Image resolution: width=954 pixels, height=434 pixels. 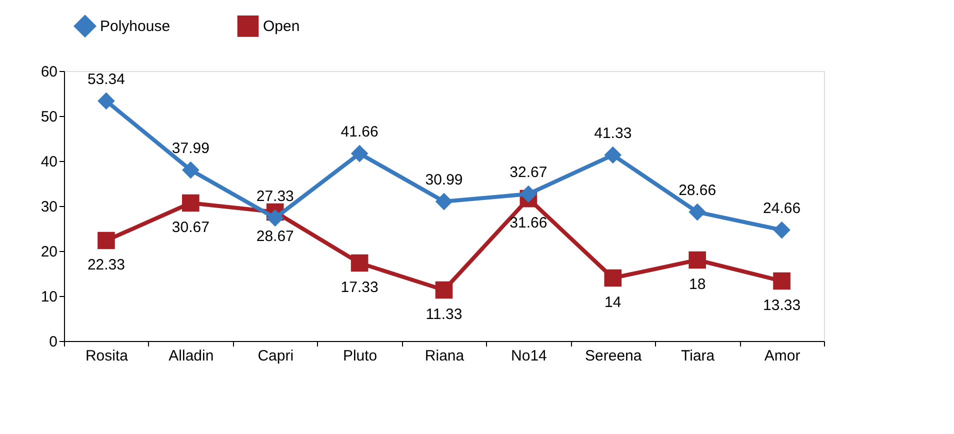 What do you see at coordinates (444, 180) in the screenshot?
I see `data-label: 30.99` at bounding box center [444, 180].